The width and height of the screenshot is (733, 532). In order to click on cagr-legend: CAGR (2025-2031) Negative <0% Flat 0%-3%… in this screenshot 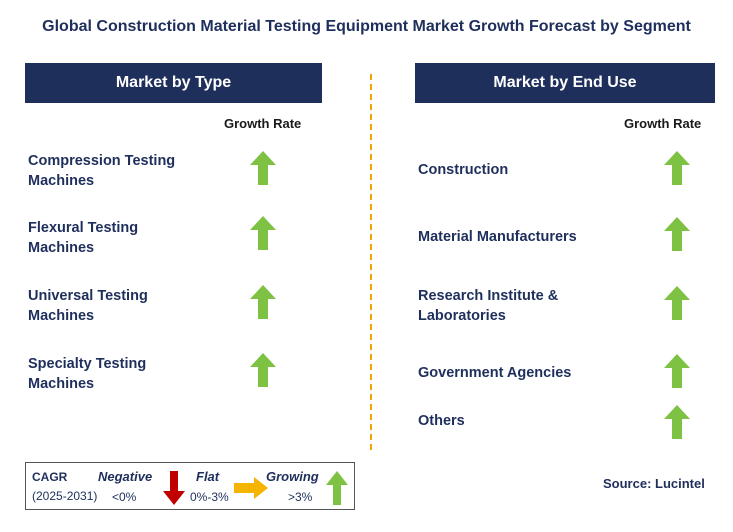, I will do `click(190, 486)`.